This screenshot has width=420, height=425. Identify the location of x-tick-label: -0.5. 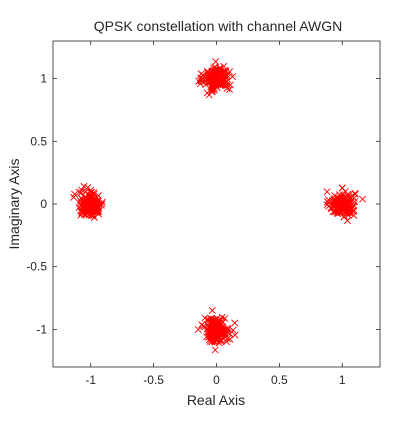
(153, 380).